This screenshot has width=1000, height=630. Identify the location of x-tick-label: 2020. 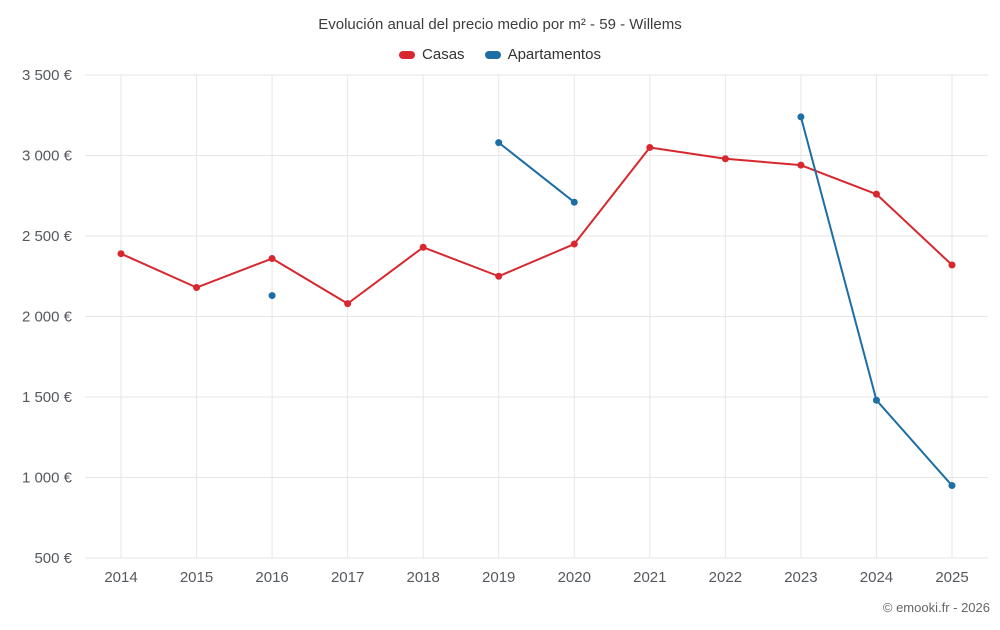
(574, 577).